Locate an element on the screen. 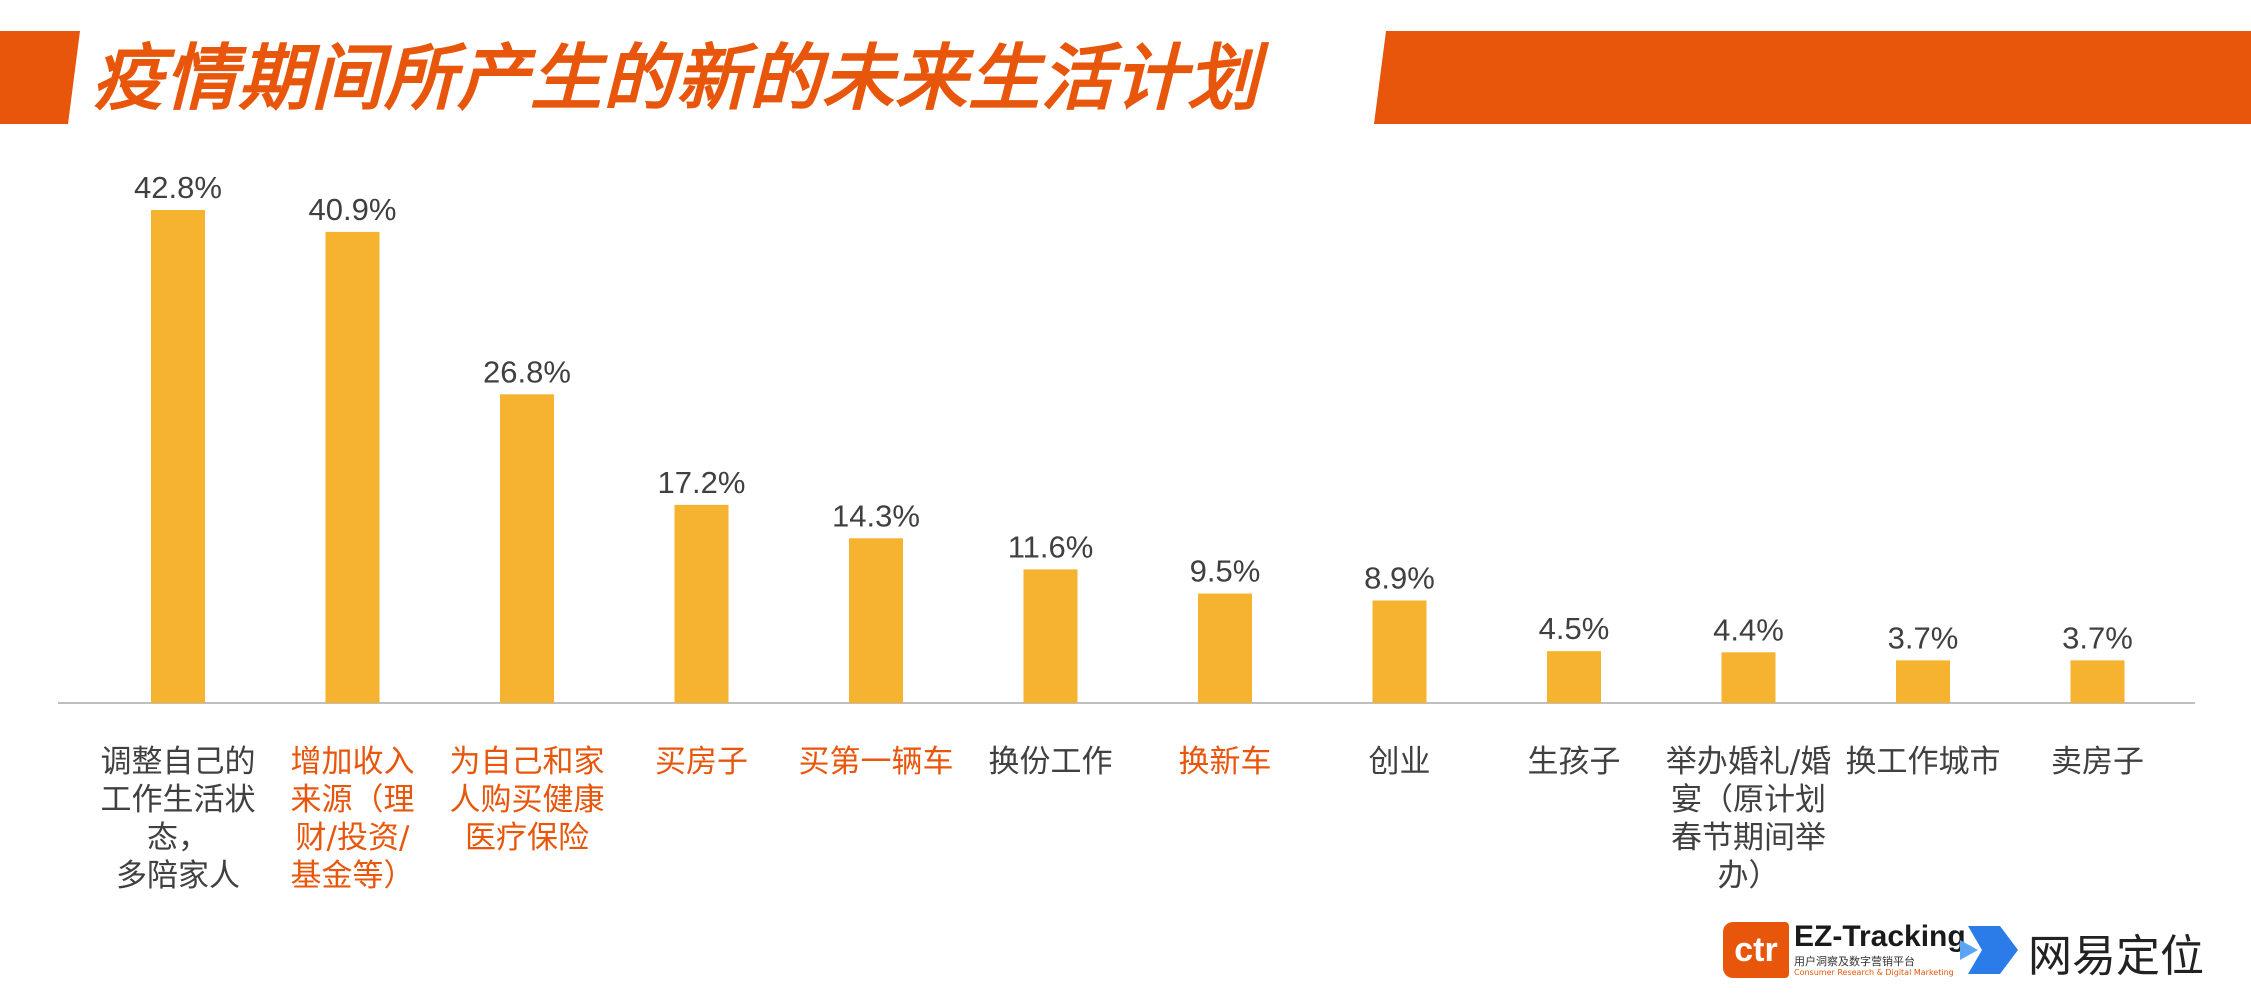  netease-logo-name: 网易定位 is located at coordinates (2116, 956).